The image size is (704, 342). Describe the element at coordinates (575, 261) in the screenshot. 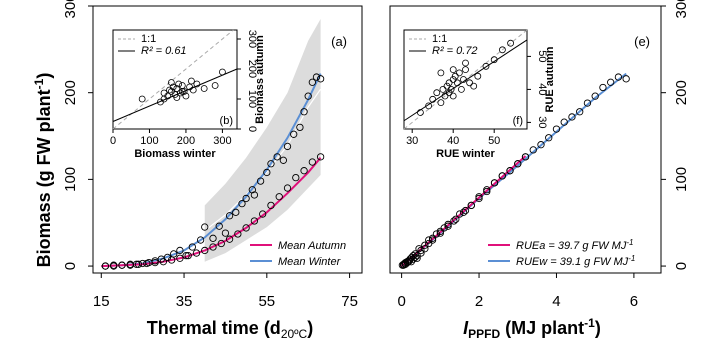

I see `legend-label-rue-winter: RUEw = 39.1 g FW MJ-1` at that location.